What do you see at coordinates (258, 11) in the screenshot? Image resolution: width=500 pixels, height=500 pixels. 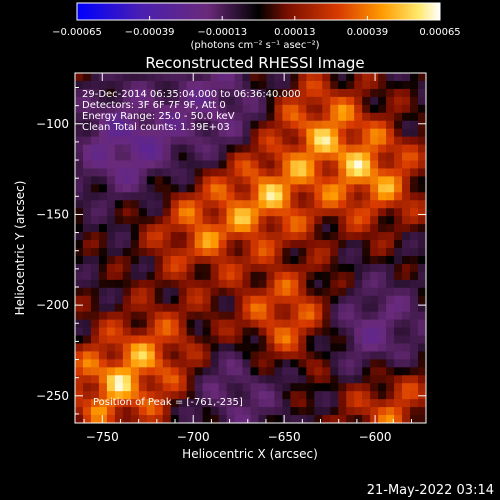 I see `colorbar` at bounding box center [258, 11].